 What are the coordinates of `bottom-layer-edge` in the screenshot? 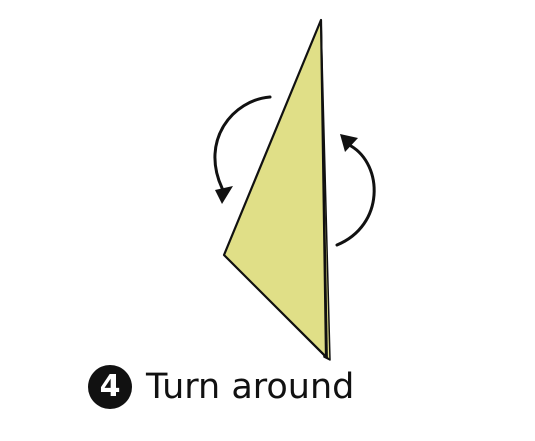 It's located at (277, 307).